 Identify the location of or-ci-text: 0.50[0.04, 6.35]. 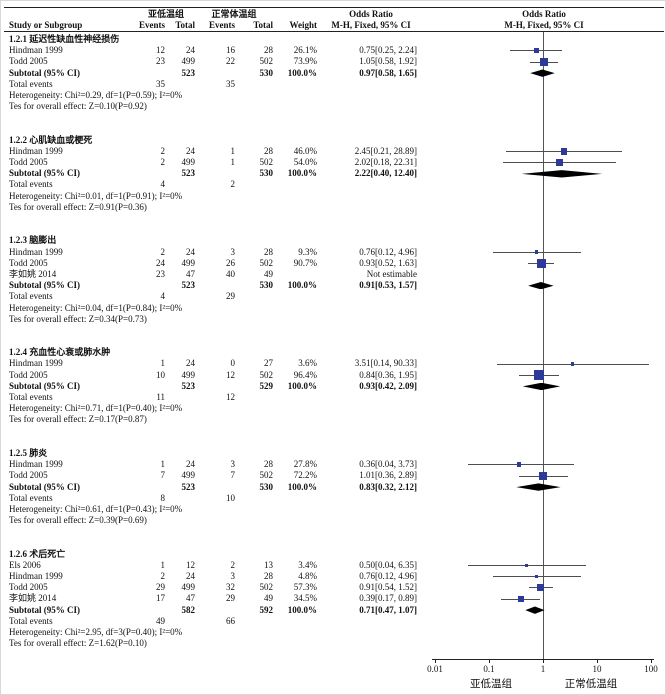
(388, 564).